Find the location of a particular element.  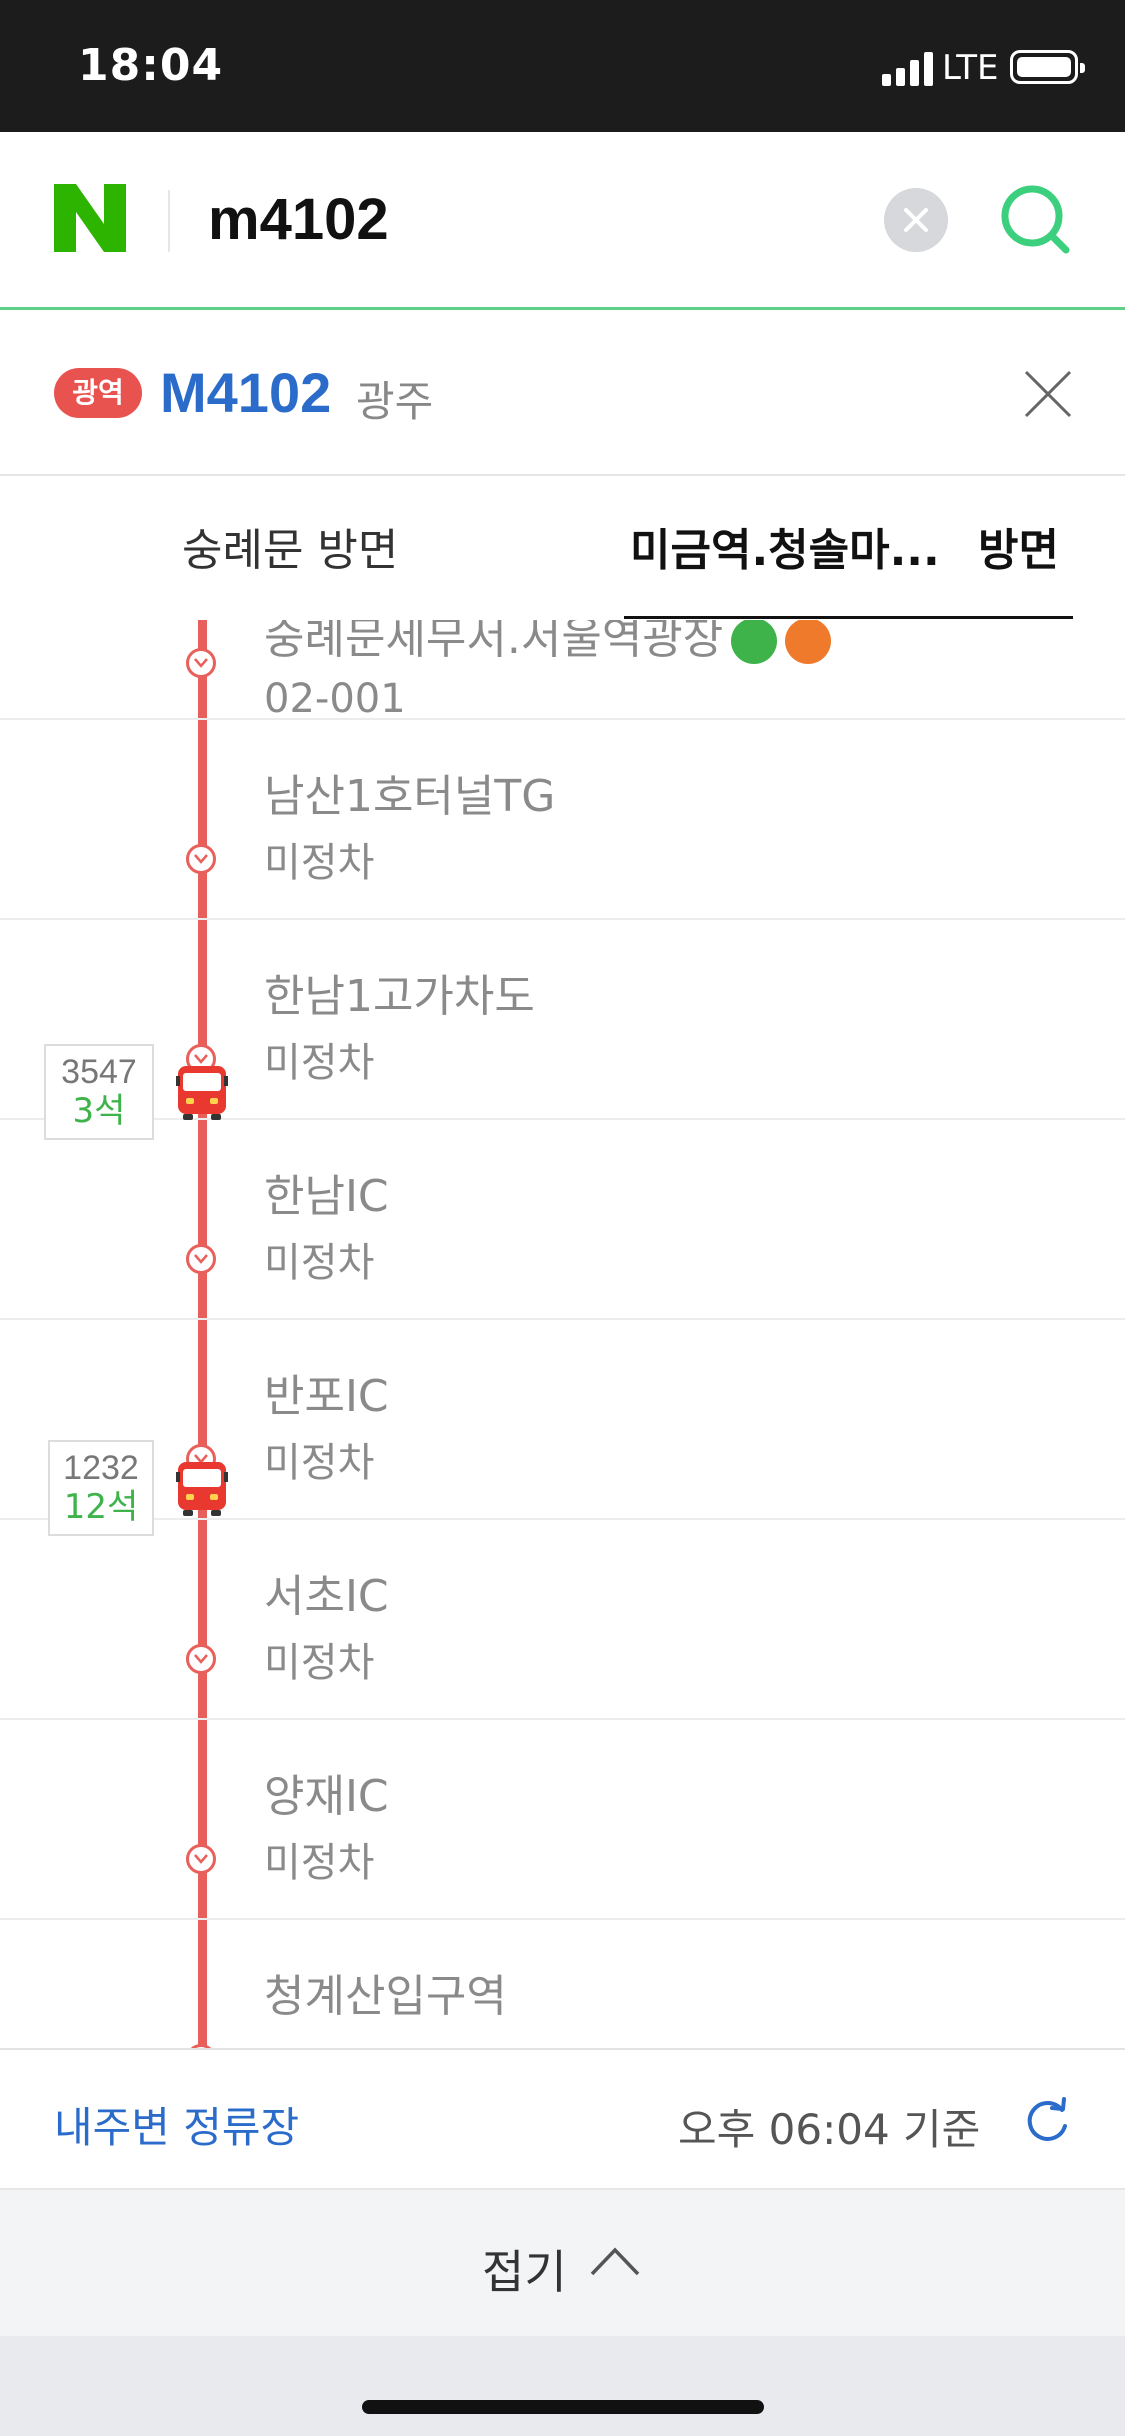

status-time: 18:04 is located at coordinates (151, 65).